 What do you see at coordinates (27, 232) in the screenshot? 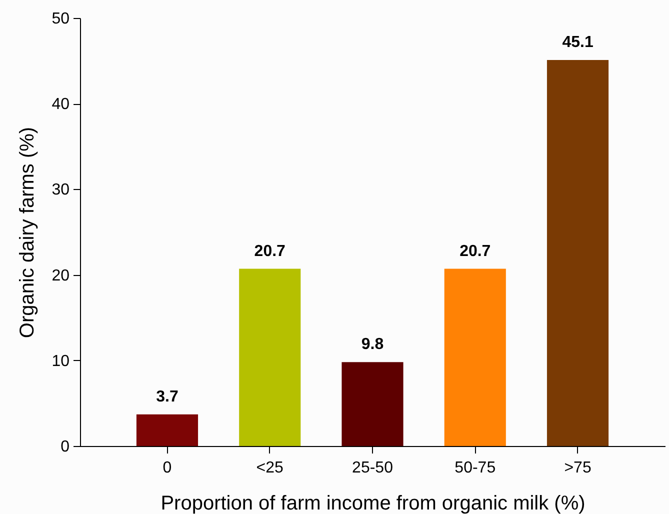
I see `y-axis-title: Organic dairy farms (%)` at bounding box center [27, 232].